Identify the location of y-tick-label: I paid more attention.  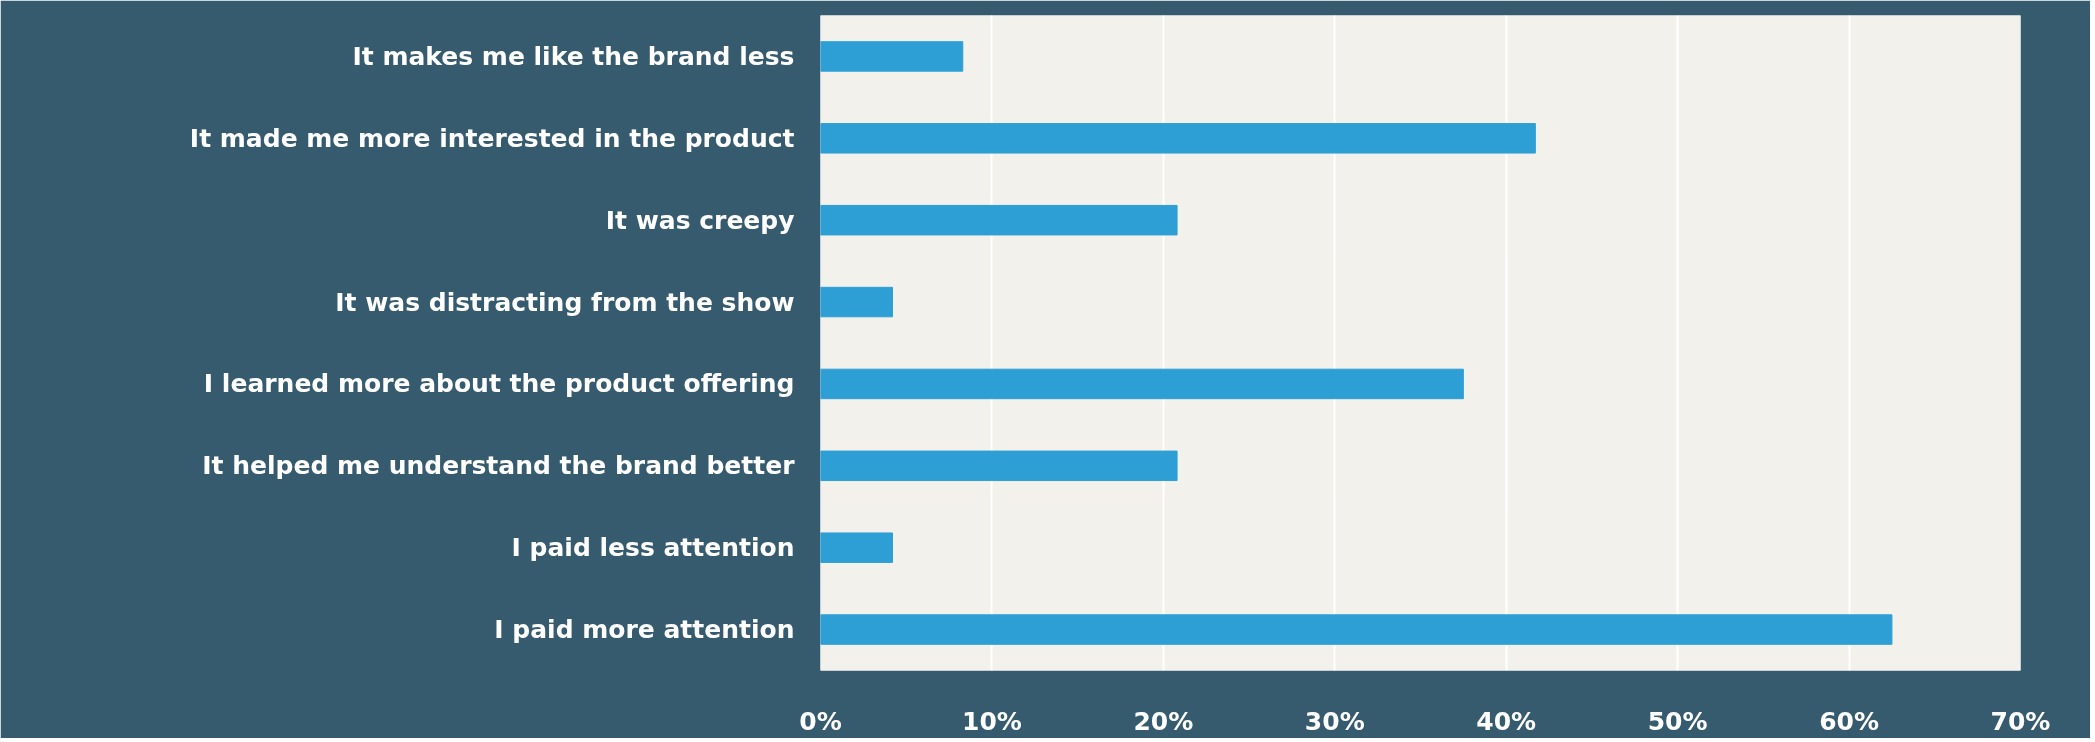
(644, 630).